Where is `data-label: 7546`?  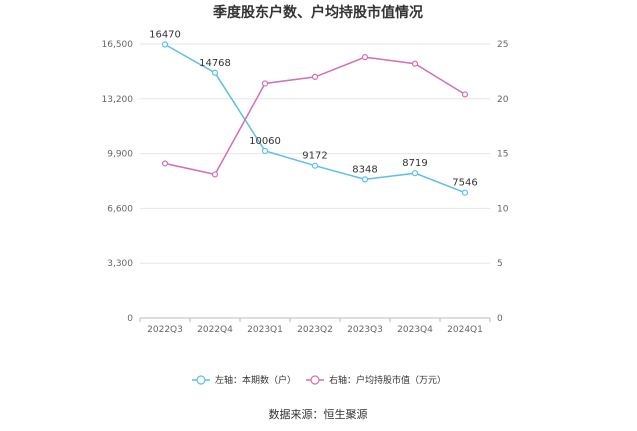
data-label: 7546 is located at coordinates (464, 183).